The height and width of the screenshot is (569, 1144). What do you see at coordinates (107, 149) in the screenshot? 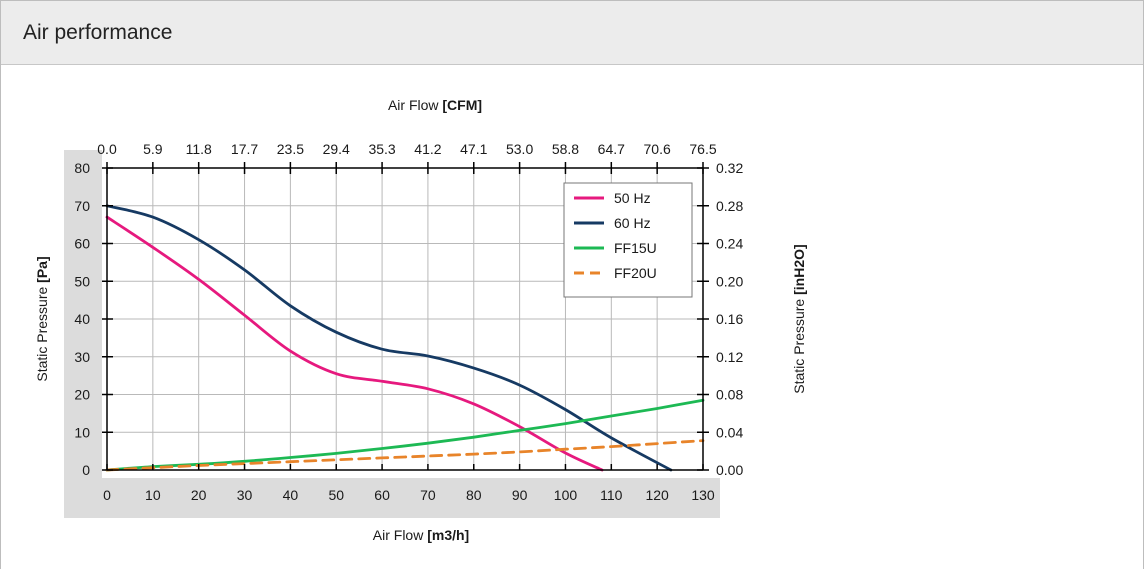
I see `x-top-tick-label: 0.0` at bounding box center [107, 149].